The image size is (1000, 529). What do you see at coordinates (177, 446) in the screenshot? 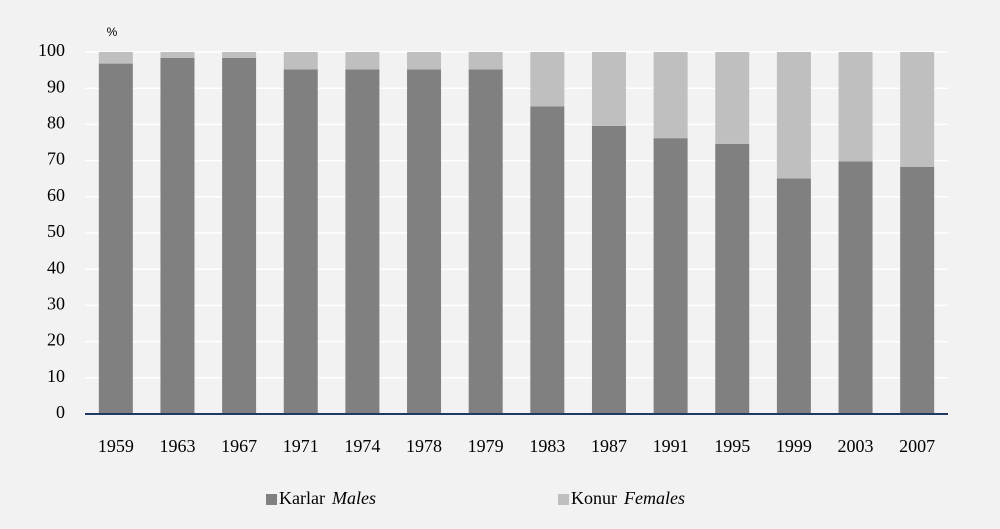
I see `x-tick-label: 1963` at bounding box center [177, 446].